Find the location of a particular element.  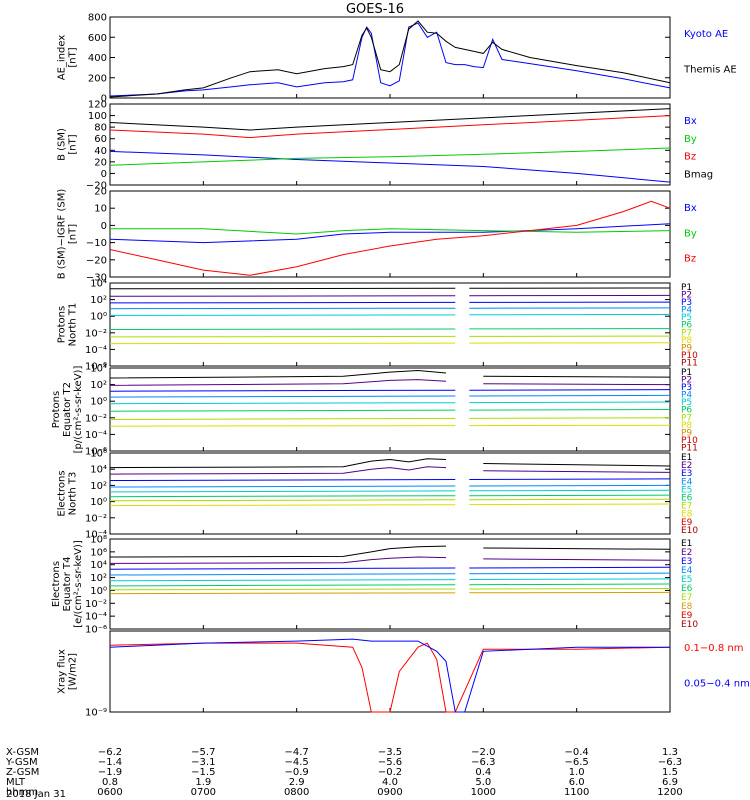

x-row-label: hhmm is located at coordinates (22, 792).